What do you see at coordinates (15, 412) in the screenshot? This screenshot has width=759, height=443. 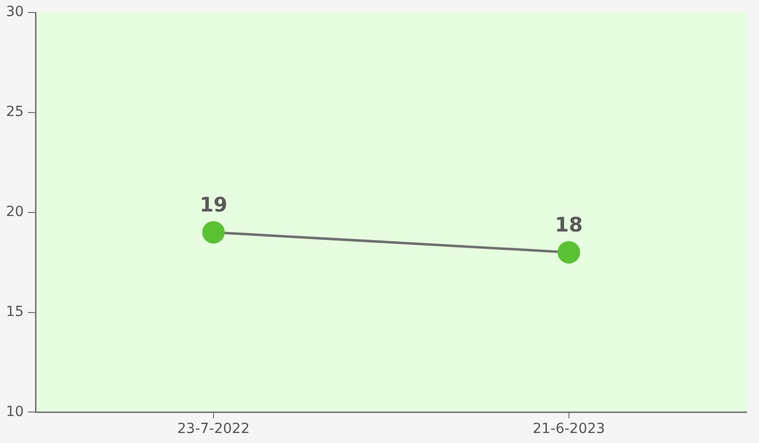 I see `y-tick-label: 10` at bounding box center [15, 412].